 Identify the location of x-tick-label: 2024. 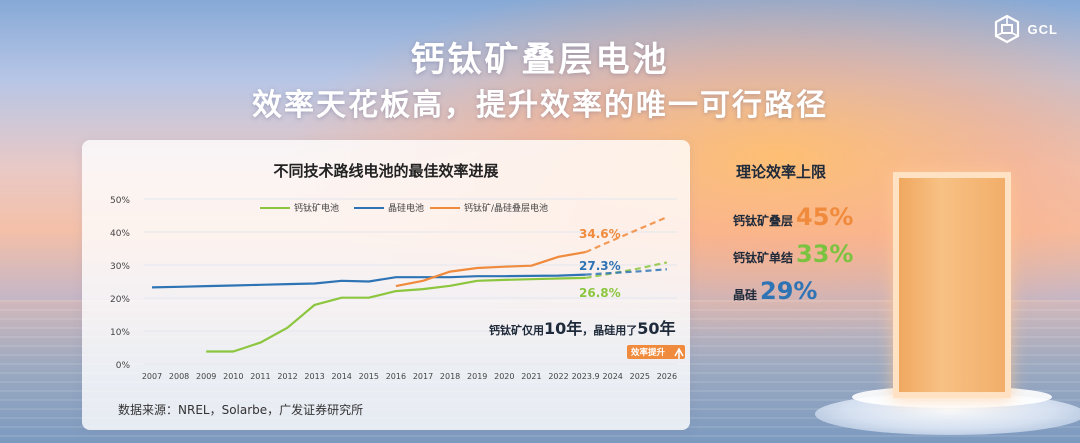
(613, 376).